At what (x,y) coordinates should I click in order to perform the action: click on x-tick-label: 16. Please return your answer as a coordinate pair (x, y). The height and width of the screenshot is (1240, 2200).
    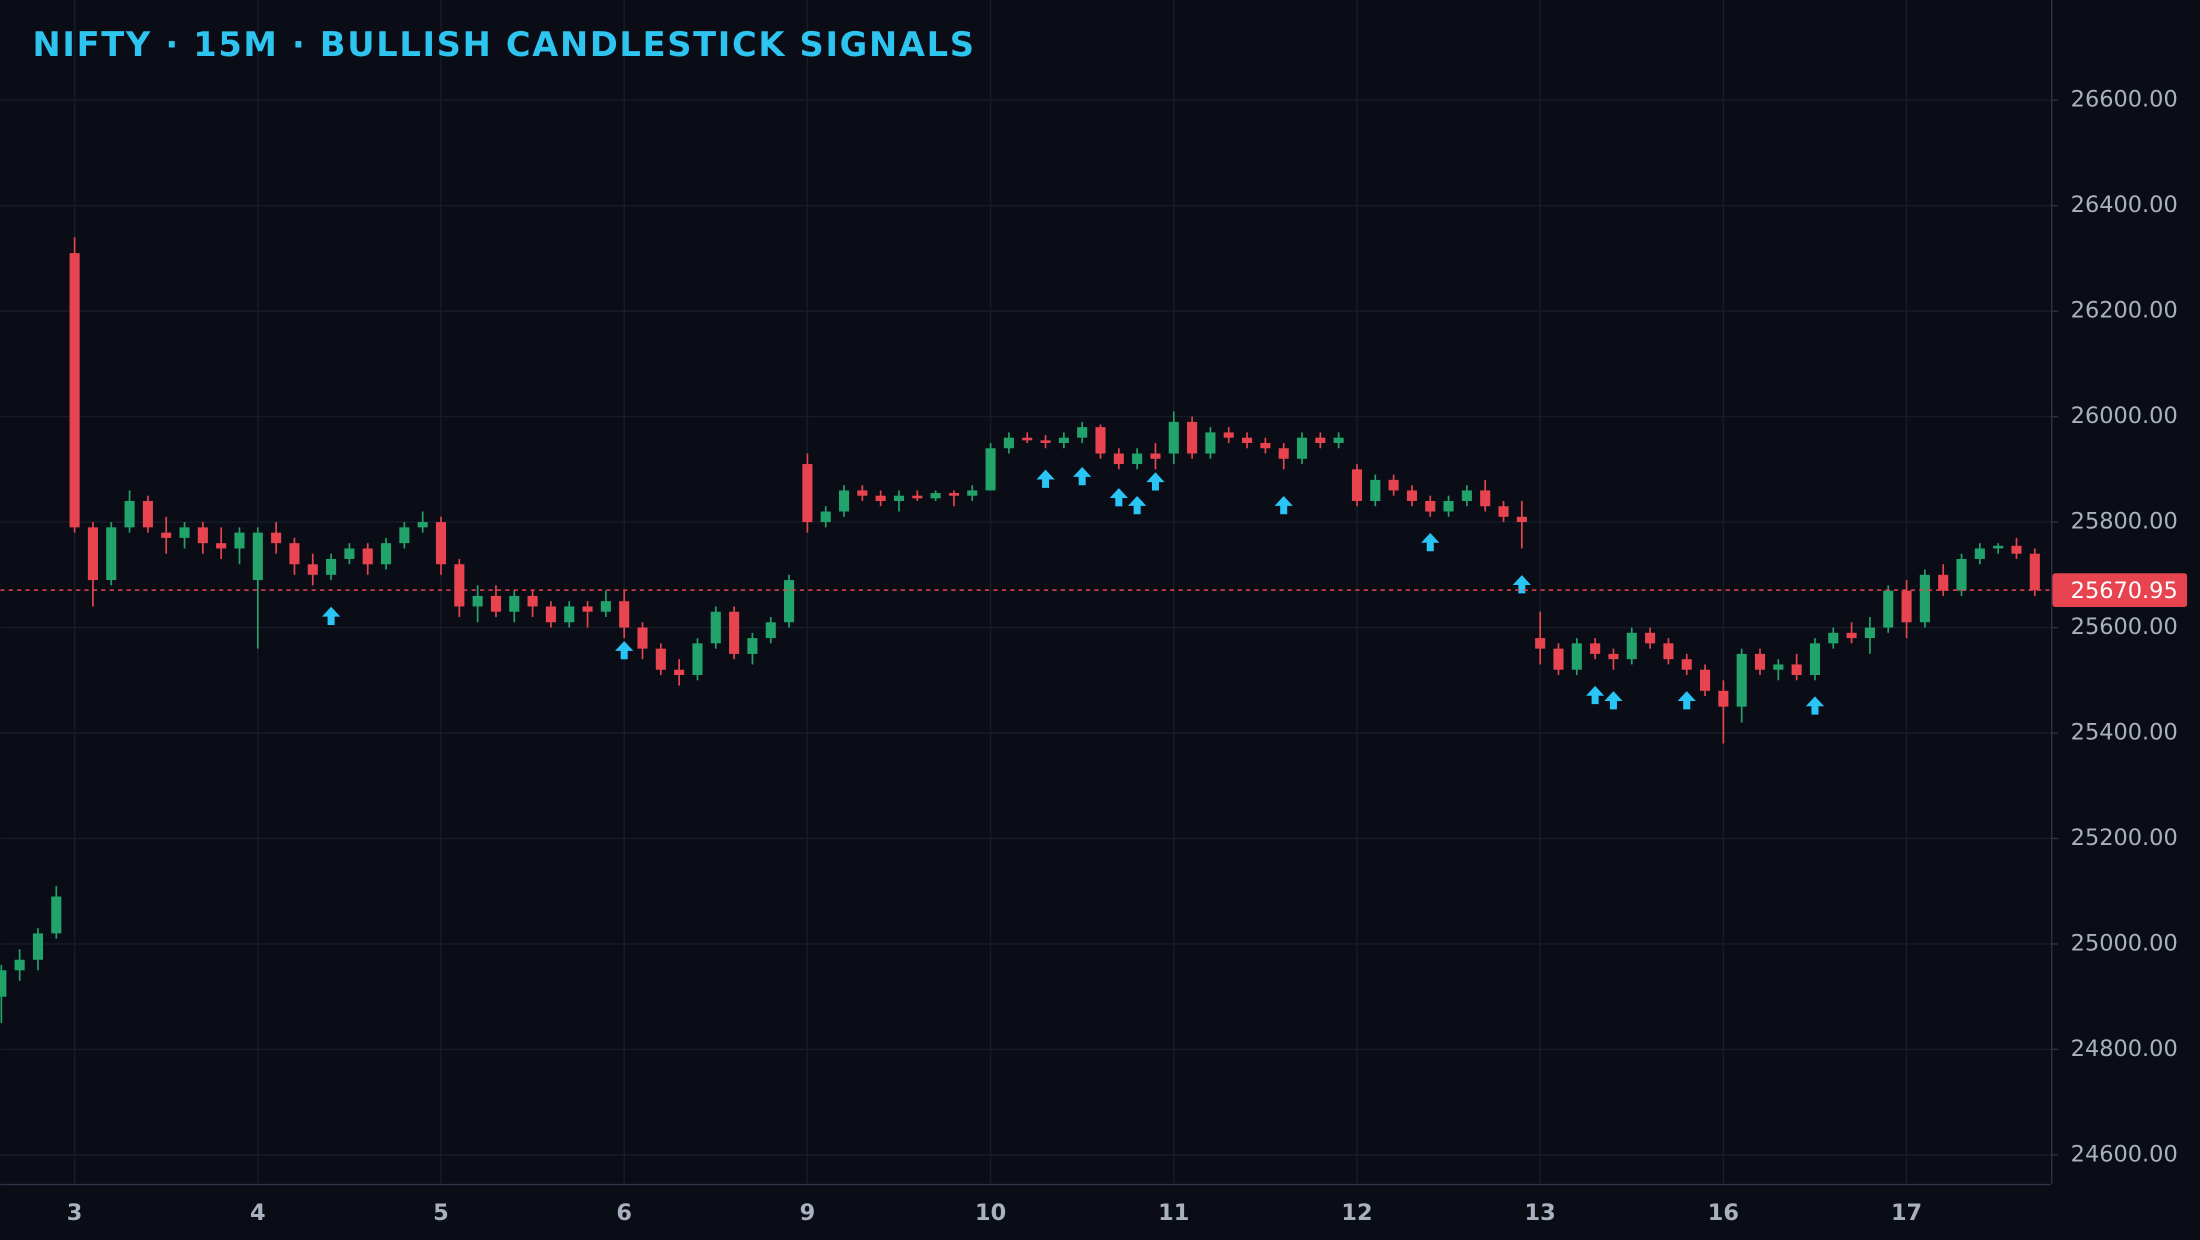
    Looking at the image, I should click on (1723, 1213).